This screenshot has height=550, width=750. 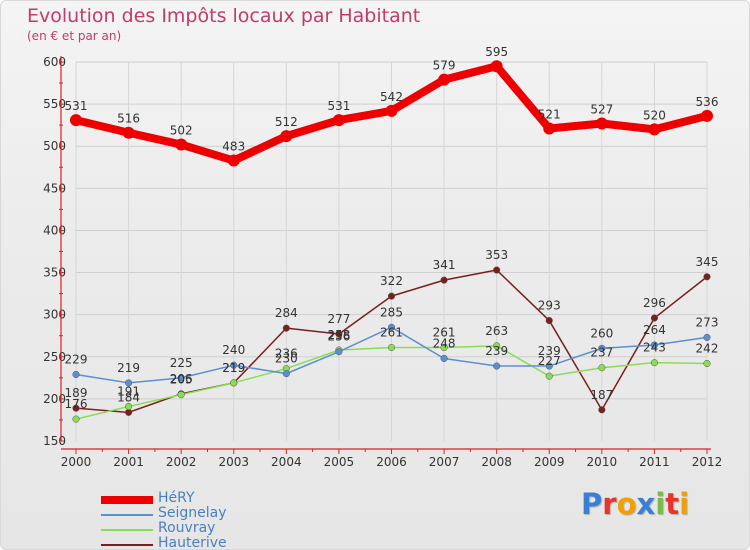 What do you see at coordinates (601, 353) in the screenshot?
I see `data-label: 237` at bounding box center [601, 353].